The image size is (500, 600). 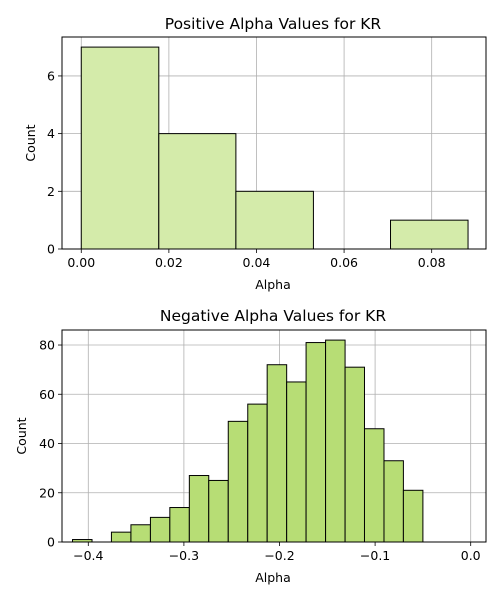 What do you see at coordinates (273, 316) in the screenshot?
I see `chart-title: Negative Alpha Values for KR` at bounding box center [273, 316].